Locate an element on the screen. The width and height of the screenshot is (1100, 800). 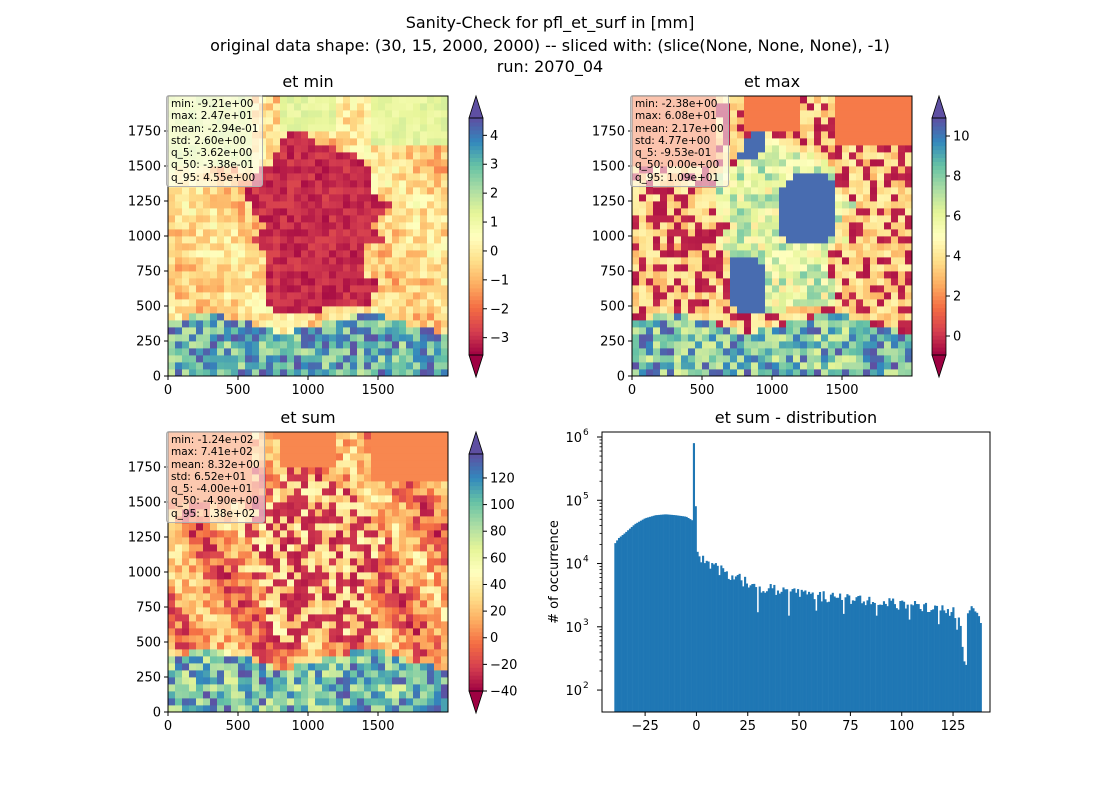
x-tick-label: 0 is located at coordinates (168, 390).